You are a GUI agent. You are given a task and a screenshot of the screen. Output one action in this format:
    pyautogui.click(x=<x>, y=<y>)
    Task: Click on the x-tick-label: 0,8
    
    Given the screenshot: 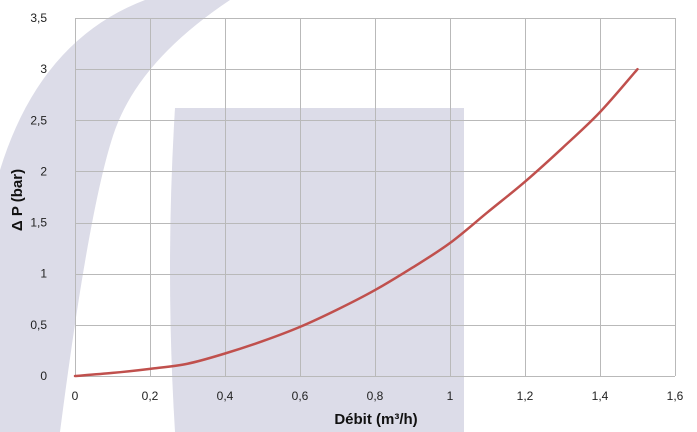 What is the action you would take?
    pyautogui.click(x=375, y=396)
    